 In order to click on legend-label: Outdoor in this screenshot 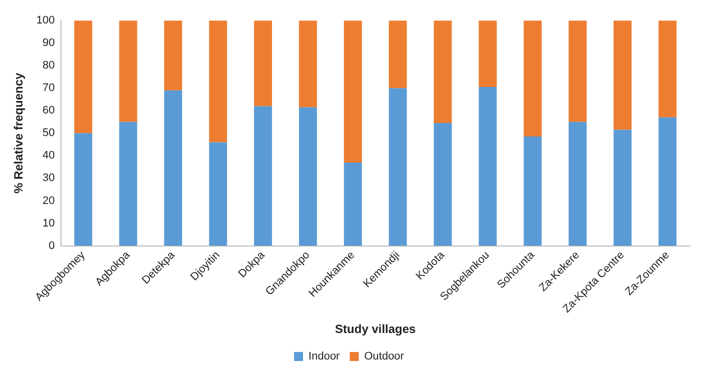, I will do `click(384, 356)`.